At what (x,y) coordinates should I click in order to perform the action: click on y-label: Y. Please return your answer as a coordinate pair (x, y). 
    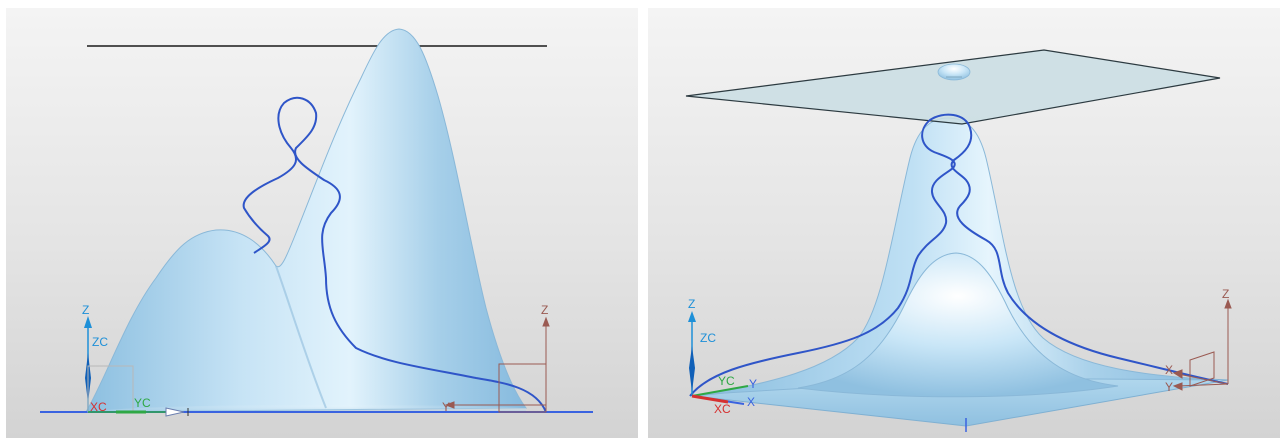
    Looking at the image, I should click on (753, 384).